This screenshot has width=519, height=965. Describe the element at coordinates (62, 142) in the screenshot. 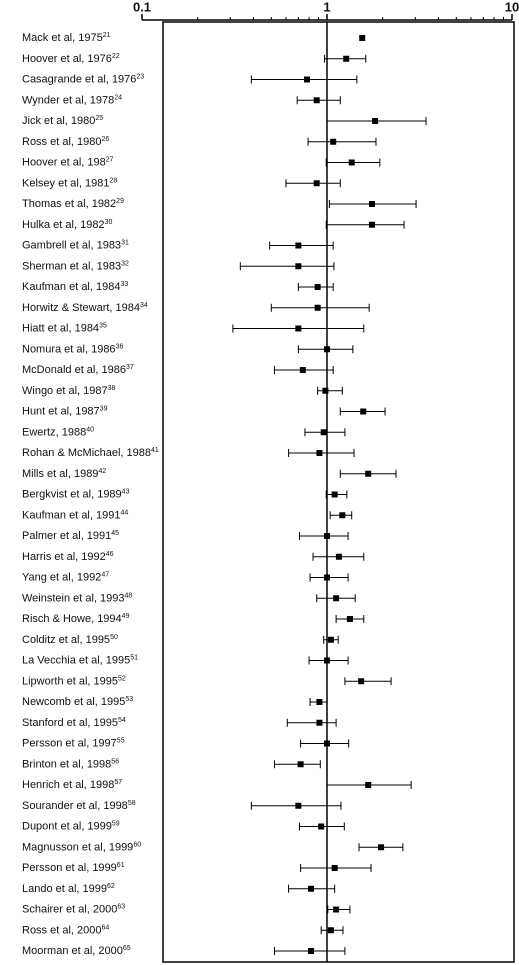

I see `study-name: Ross et al, 1980` at that location.